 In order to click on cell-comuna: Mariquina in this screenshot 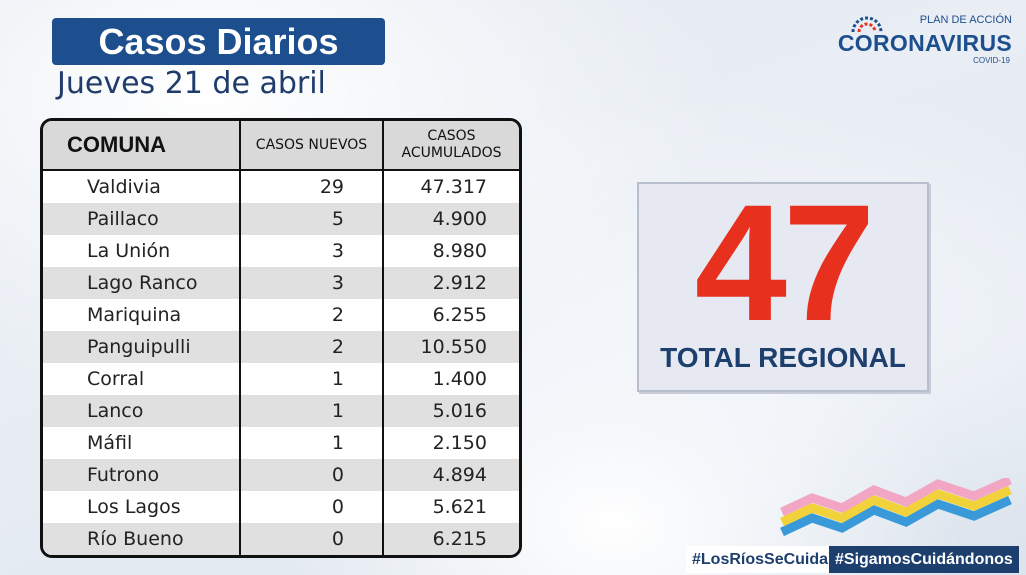, I will do `click(142, 314)`.